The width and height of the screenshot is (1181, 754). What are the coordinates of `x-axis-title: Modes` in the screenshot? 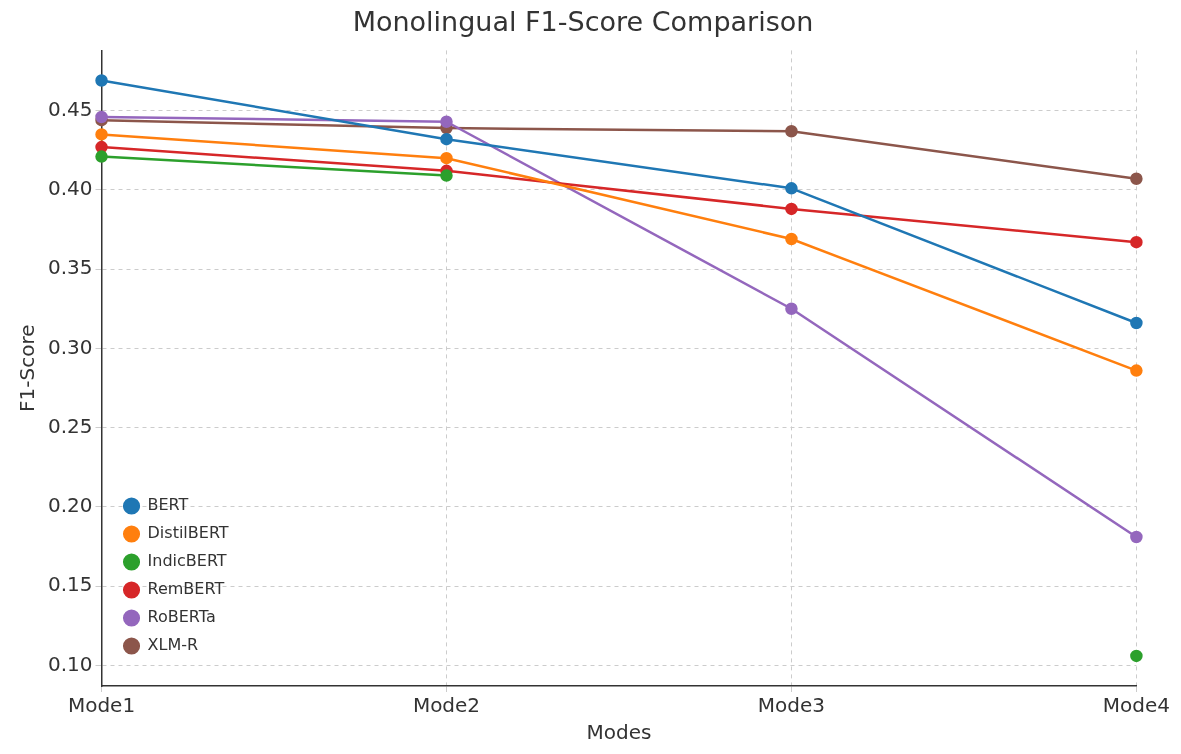 It's located at (619, 732).